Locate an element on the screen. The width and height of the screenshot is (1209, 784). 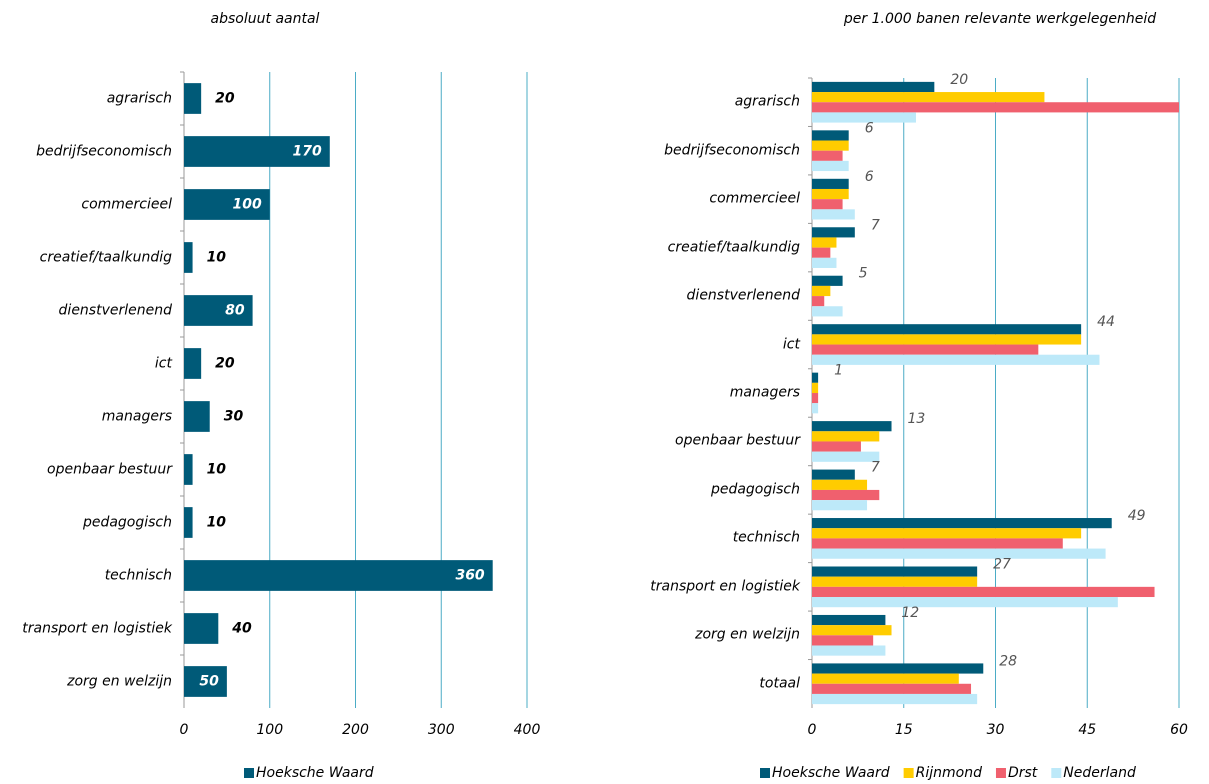
value-label: 100 is located at coordinates (247, 205).